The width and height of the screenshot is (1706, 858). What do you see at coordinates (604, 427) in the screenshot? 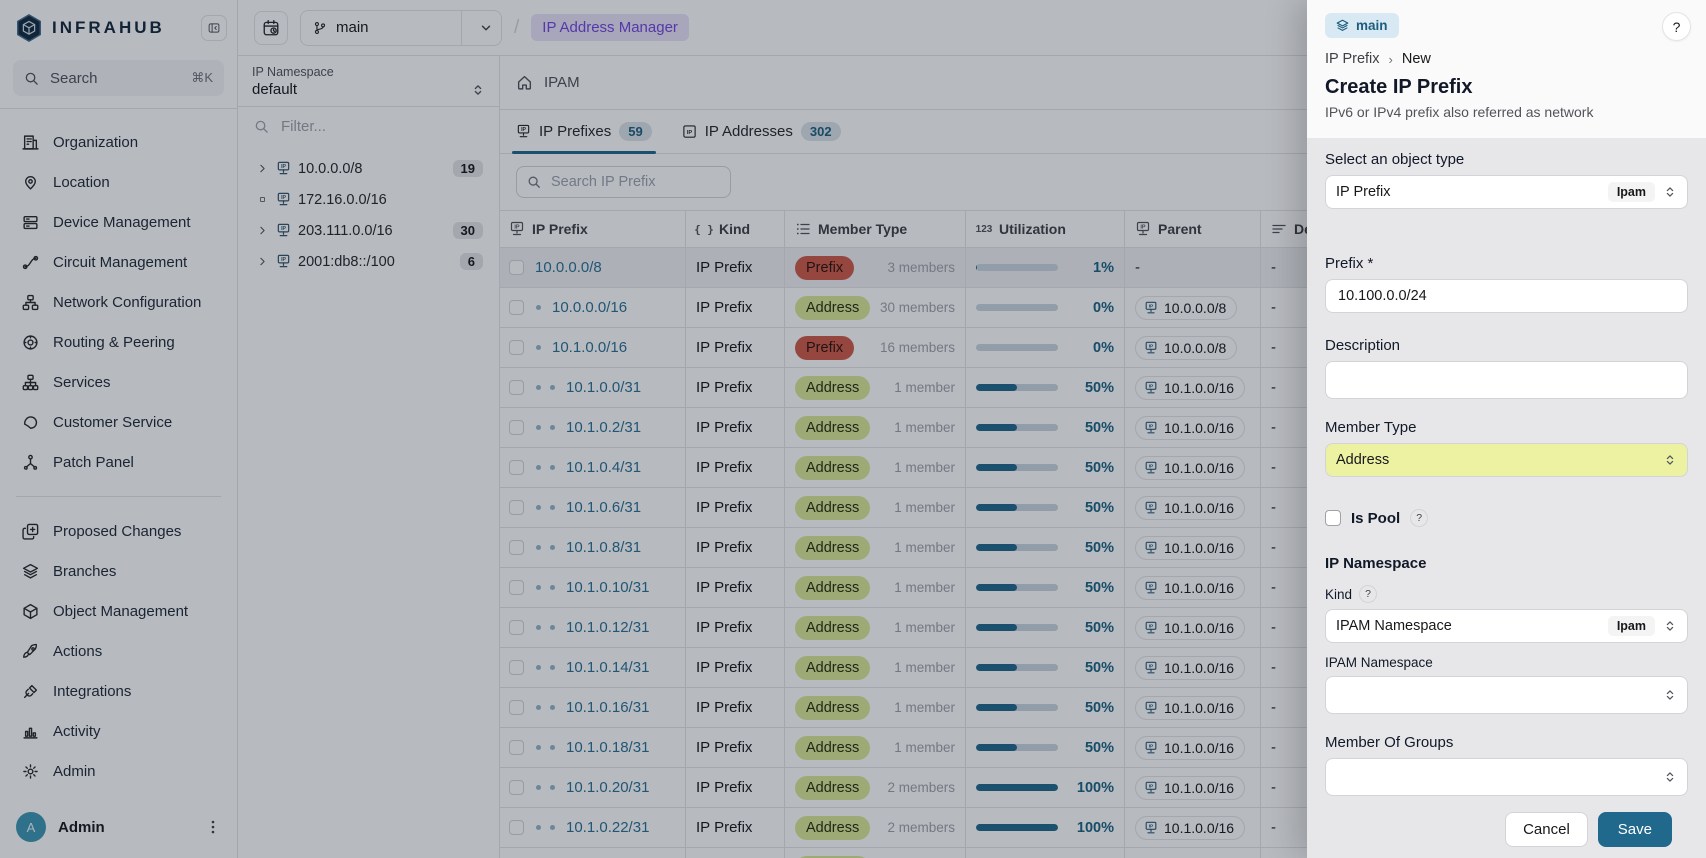
I see `prefix-link: 10.1.0.2/31` at bounding box center [604, 427].